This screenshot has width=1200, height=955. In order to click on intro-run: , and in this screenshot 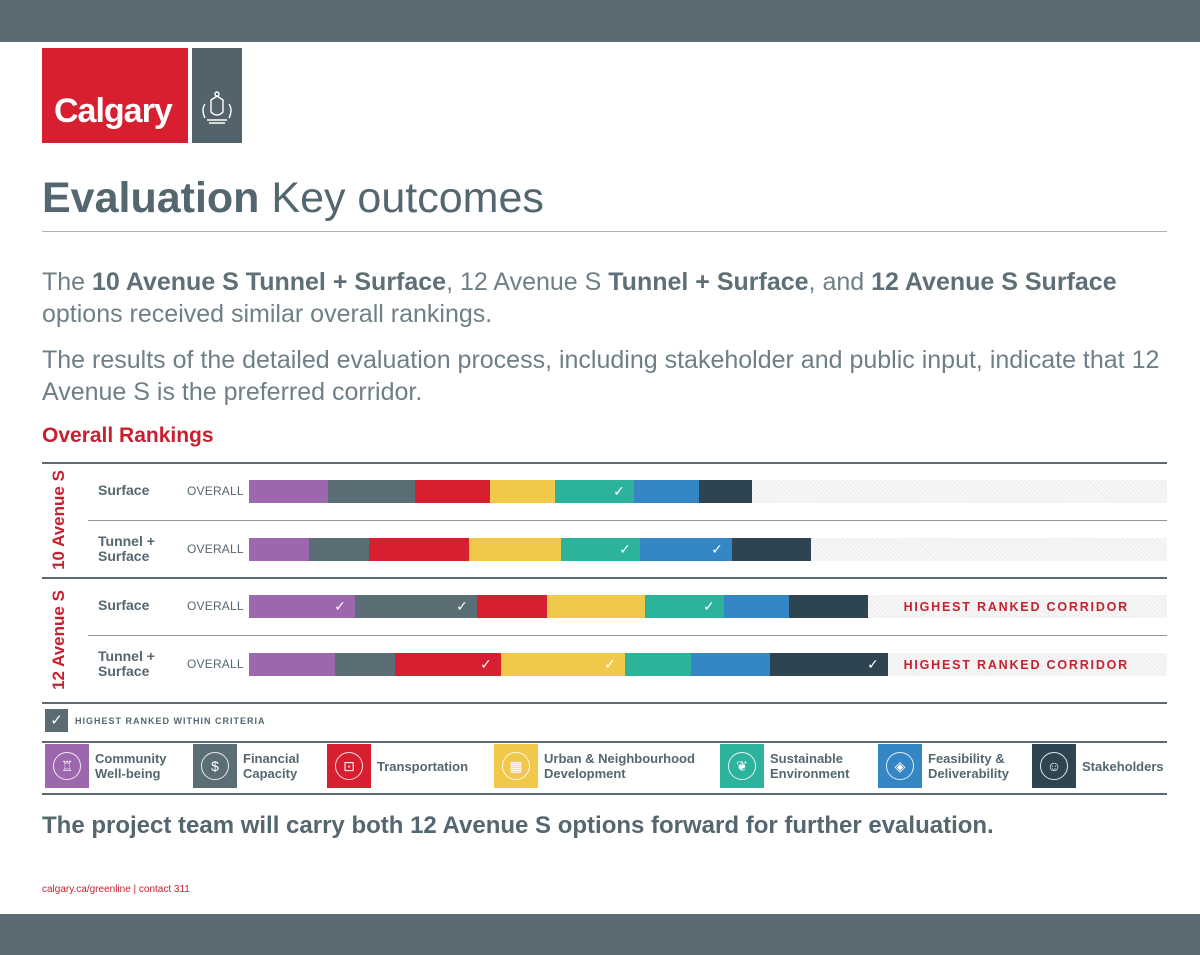, I will do `click(840, 282)`.